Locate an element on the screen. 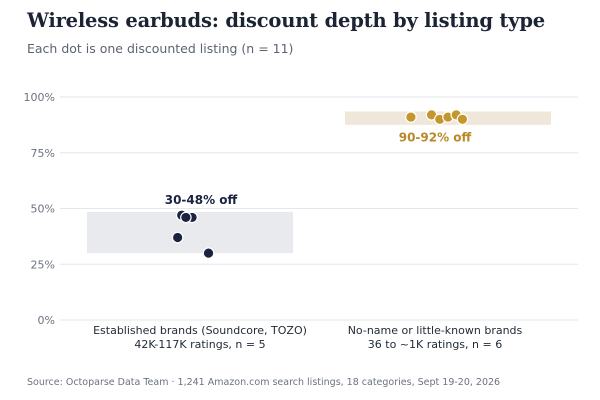 The height and width of the screenshot is (400, 600). y-tick-label: 50% is located at coordinates (43, 209).